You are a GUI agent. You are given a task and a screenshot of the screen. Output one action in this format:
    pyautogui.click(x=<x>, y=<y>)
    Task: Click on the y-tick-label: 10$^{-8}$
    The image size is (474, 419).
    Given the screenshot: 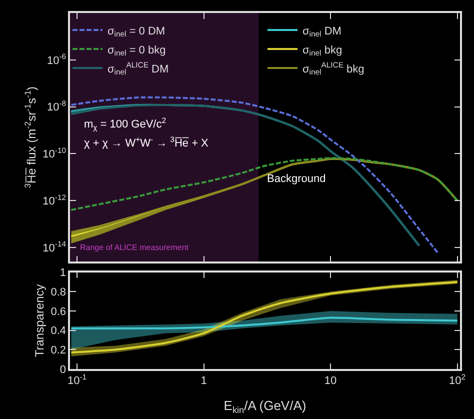 What is the action you would take?
    pyautogui.click(x=56, y=106)
    